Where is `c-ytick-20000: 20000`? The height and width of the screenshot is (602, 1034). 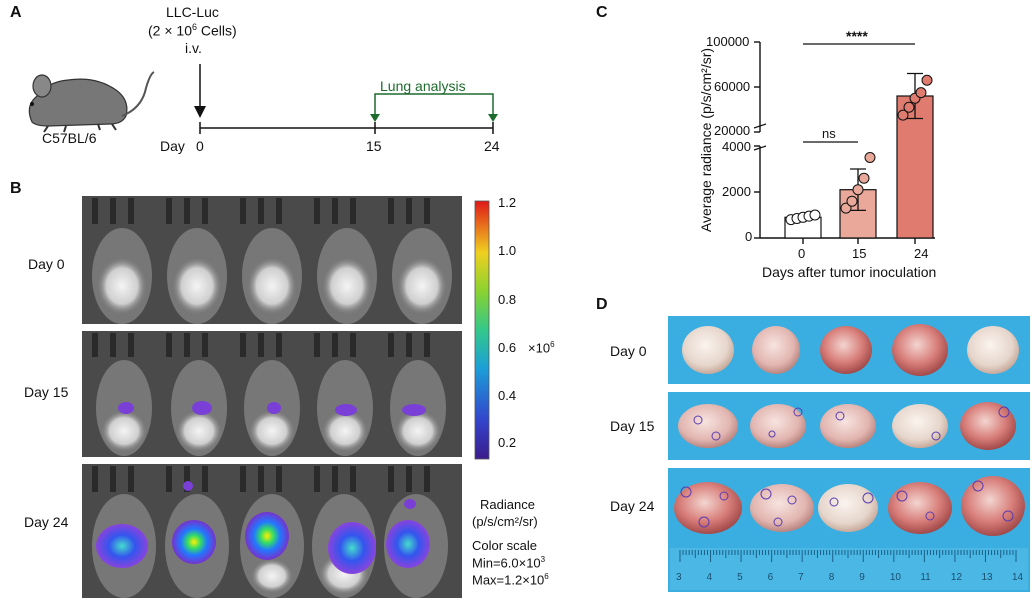 c-ytick-20000: 20000 is located at coordinates (732, 130).